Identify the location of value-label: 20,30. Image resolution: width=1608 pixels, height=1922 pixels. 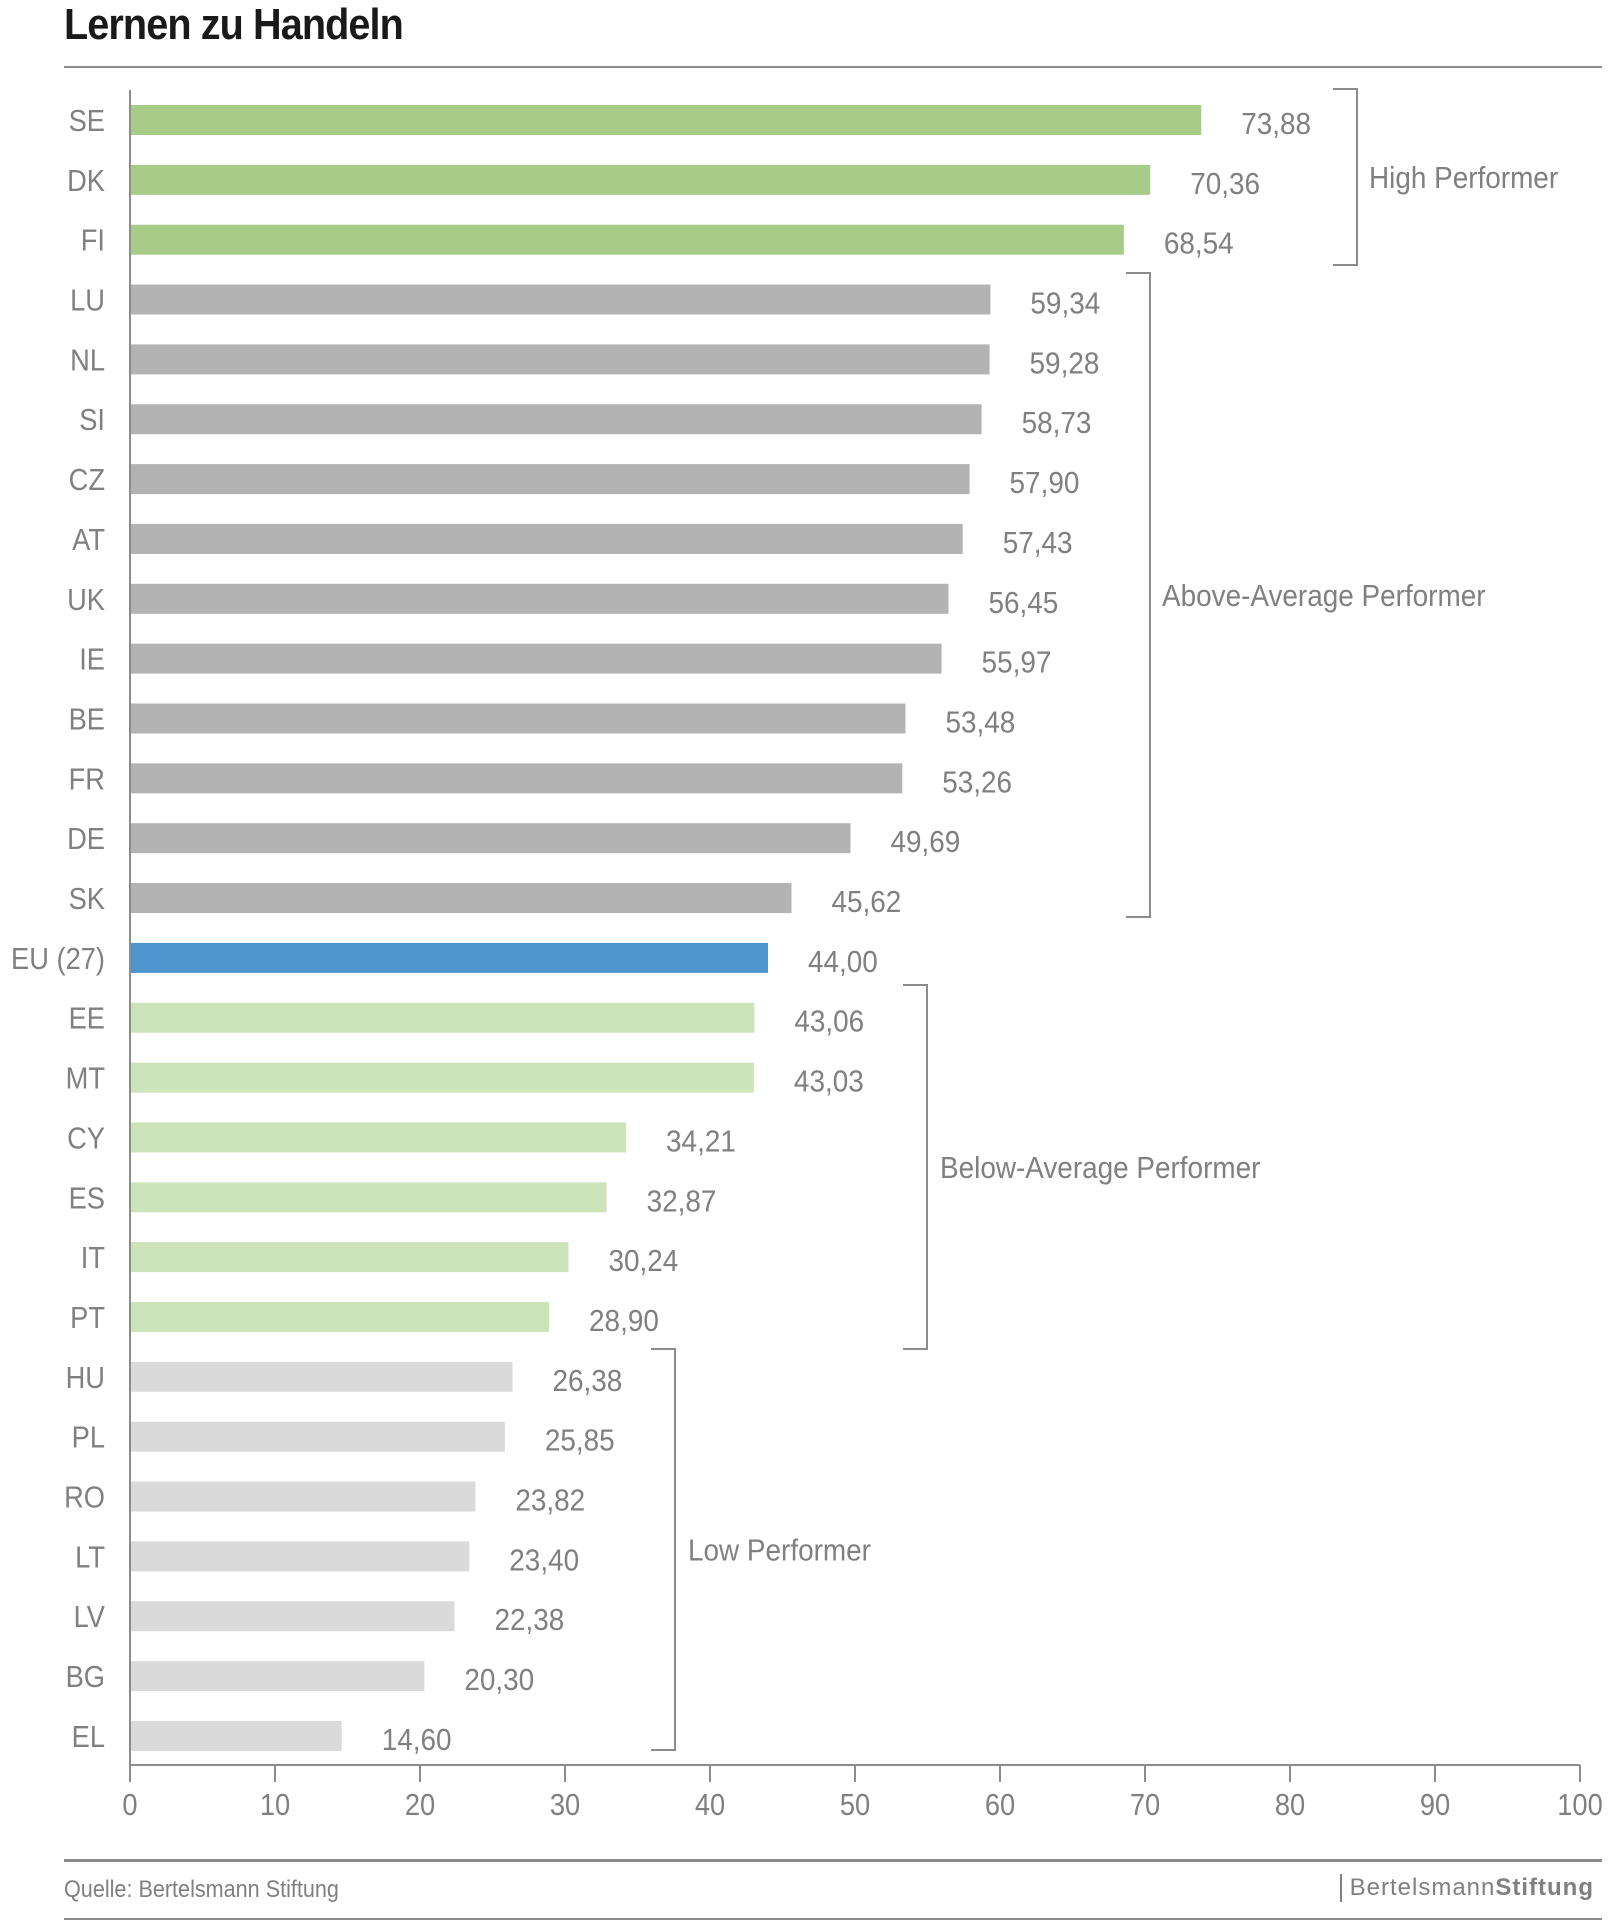
(499, 1680).